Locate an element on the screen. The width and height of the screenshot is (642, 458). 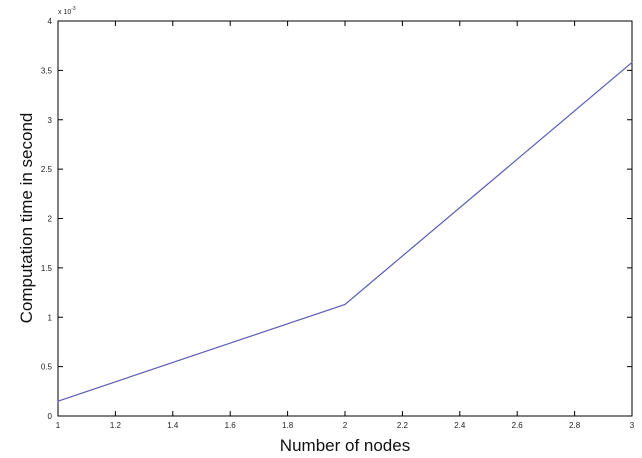
x-tick-label: 2.8 is located at coordinates (575, 425).